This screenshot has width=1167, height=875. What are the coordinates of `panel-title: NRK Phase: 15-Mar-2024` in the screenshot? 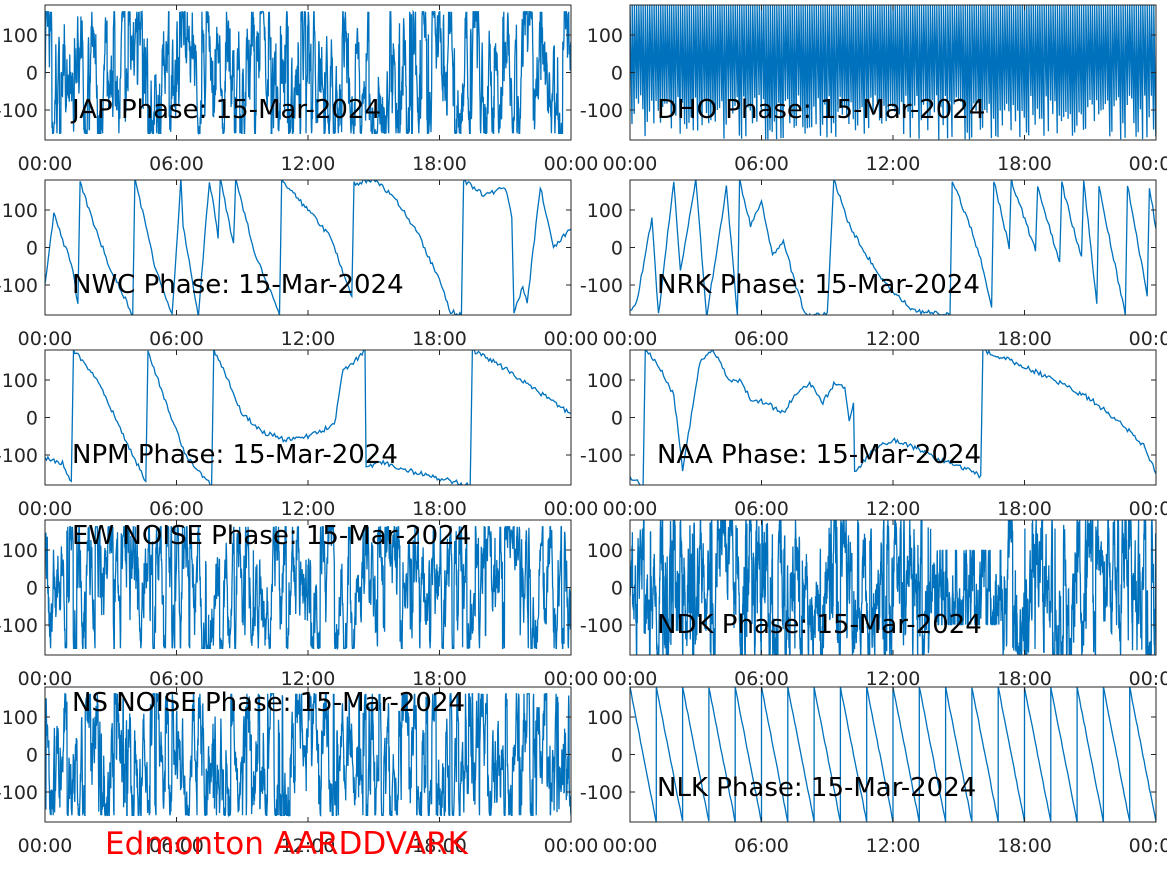 It's located at (818, 285).